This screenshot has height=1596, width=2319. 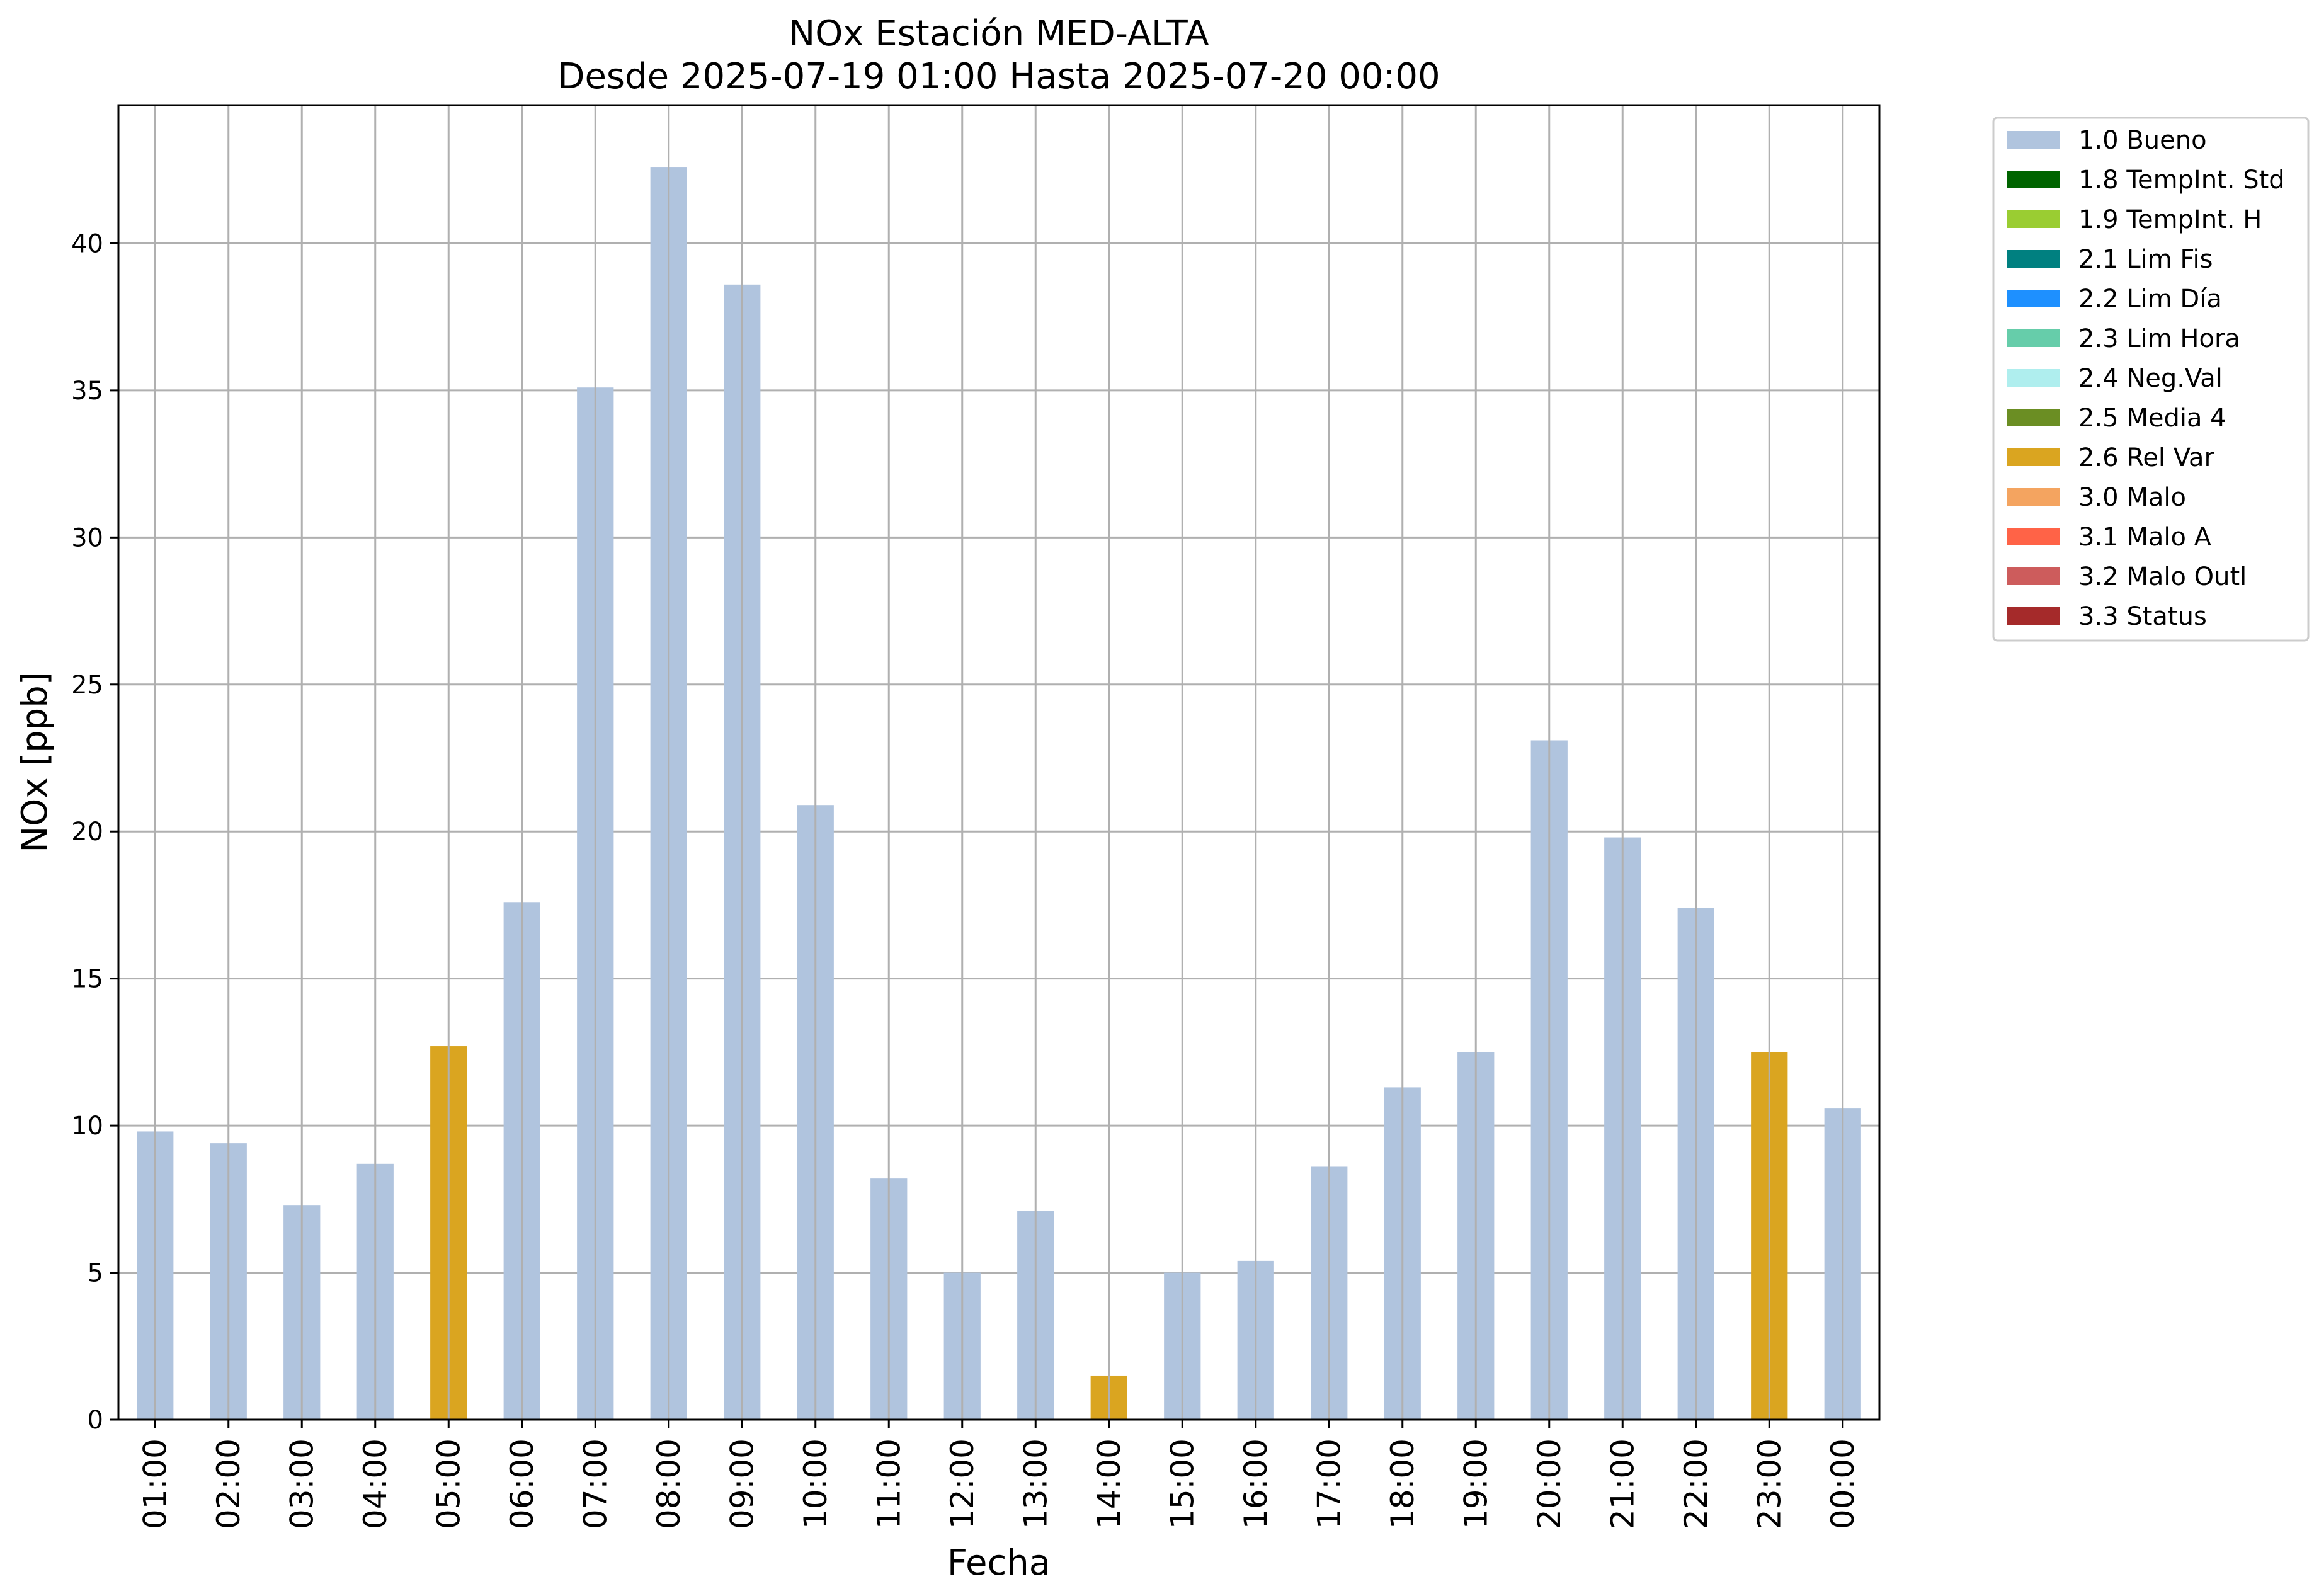 What do you see at coordinates (87, 391) in the screenshot?
I see `y-tick-label: 35` at bounding box center [87, 391].